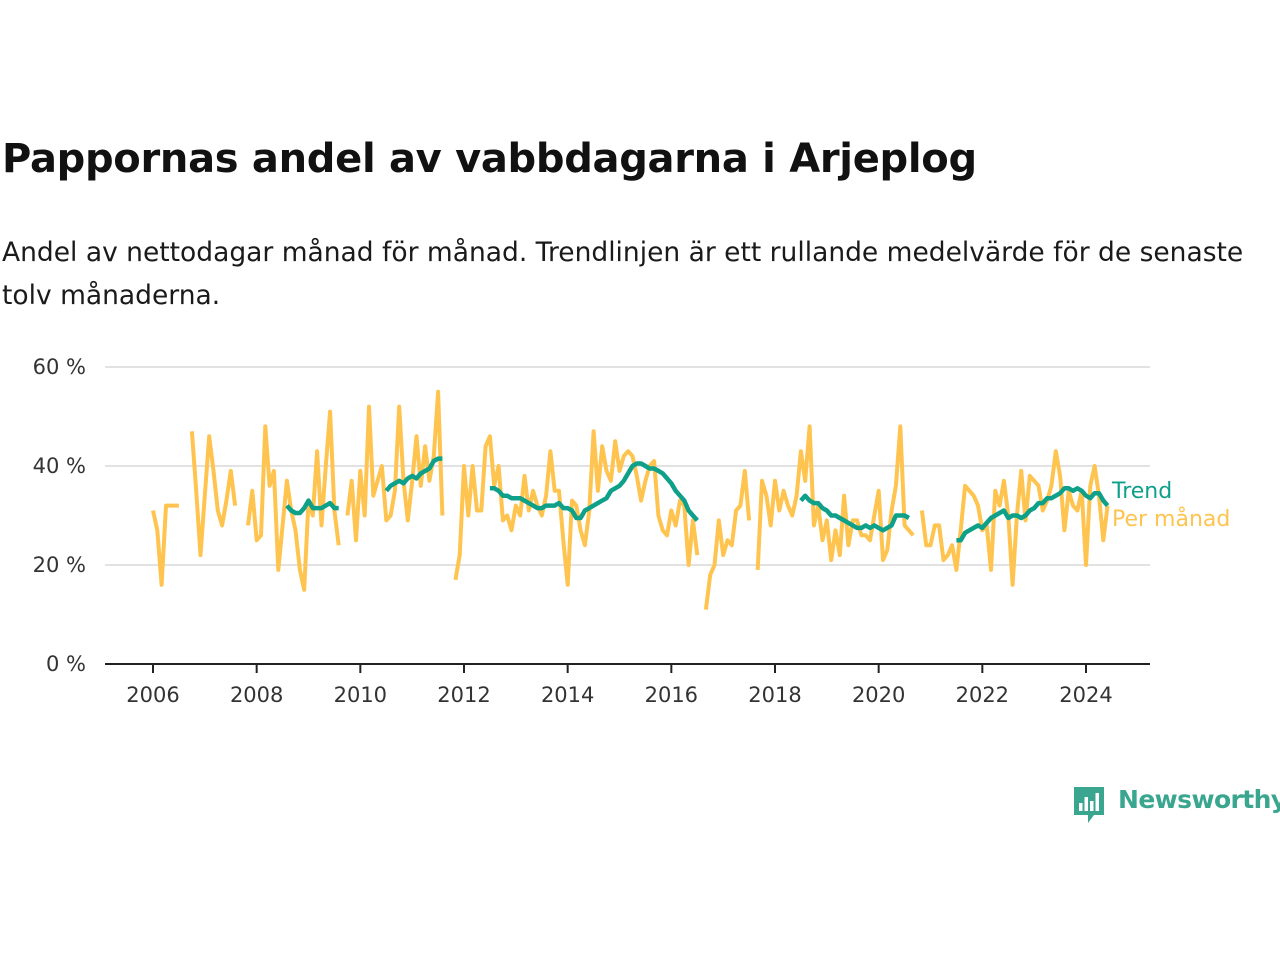  I want to click on x-tick-label: 2022, so click(982, 695).